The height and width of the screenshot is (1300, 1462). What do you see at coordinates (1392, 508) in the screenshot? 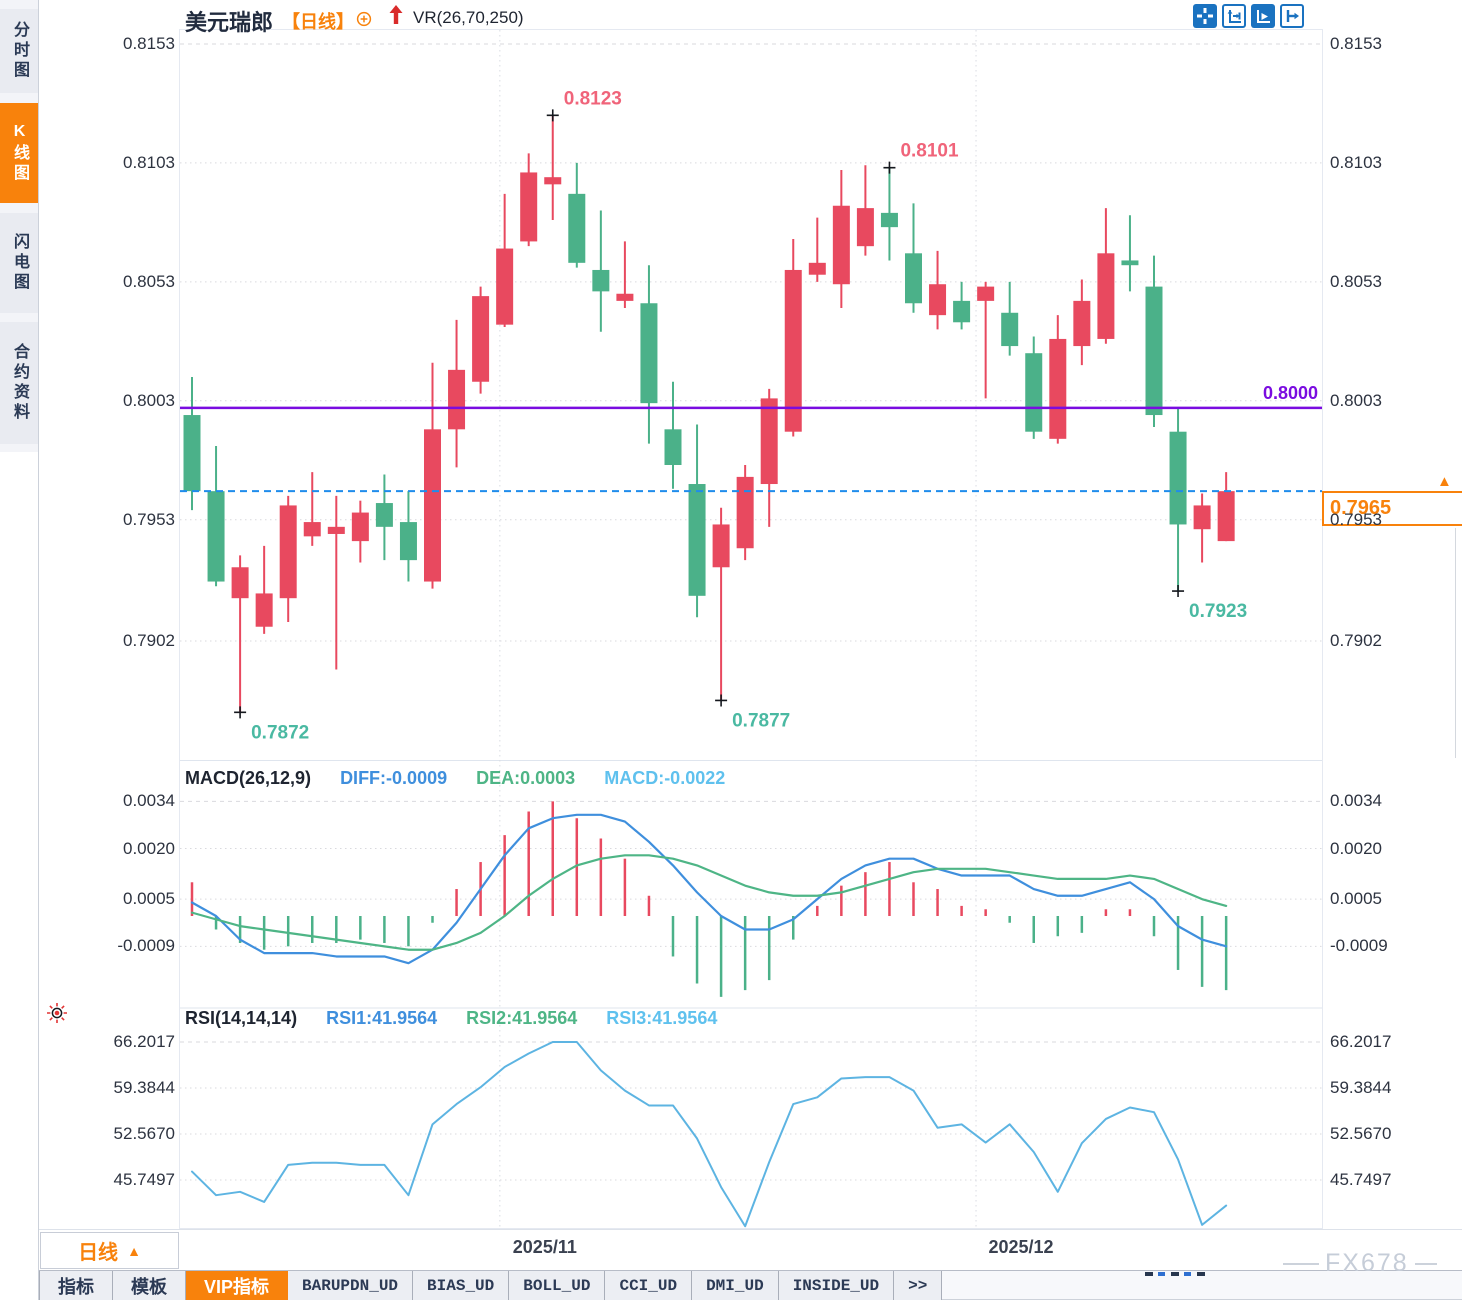
I see `current-price-badge: 0.7965` at bounding box center [1392, 508].